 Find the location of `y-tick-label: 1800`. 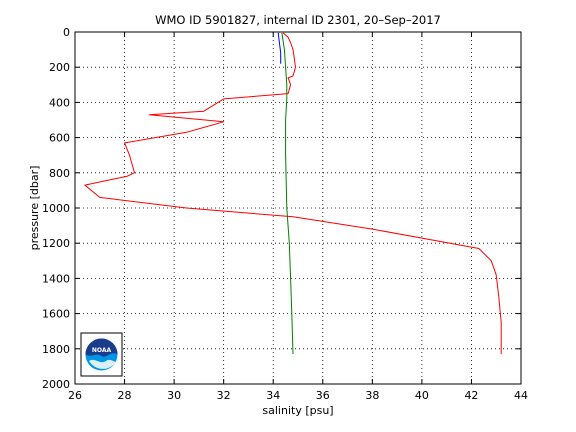

y-tick-label: 1800 is located at coordinates (56, 349).